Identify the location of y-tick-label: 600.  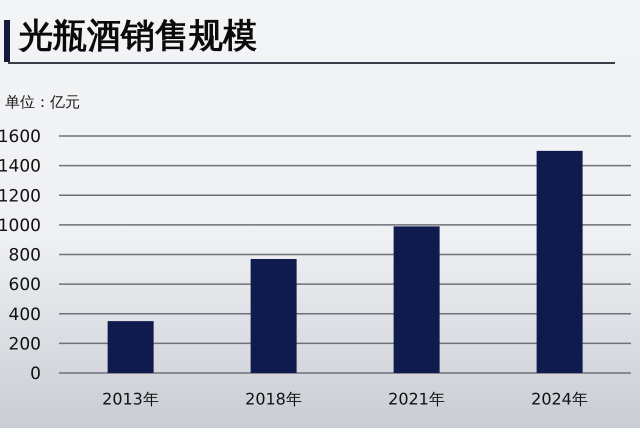
(24, 285).